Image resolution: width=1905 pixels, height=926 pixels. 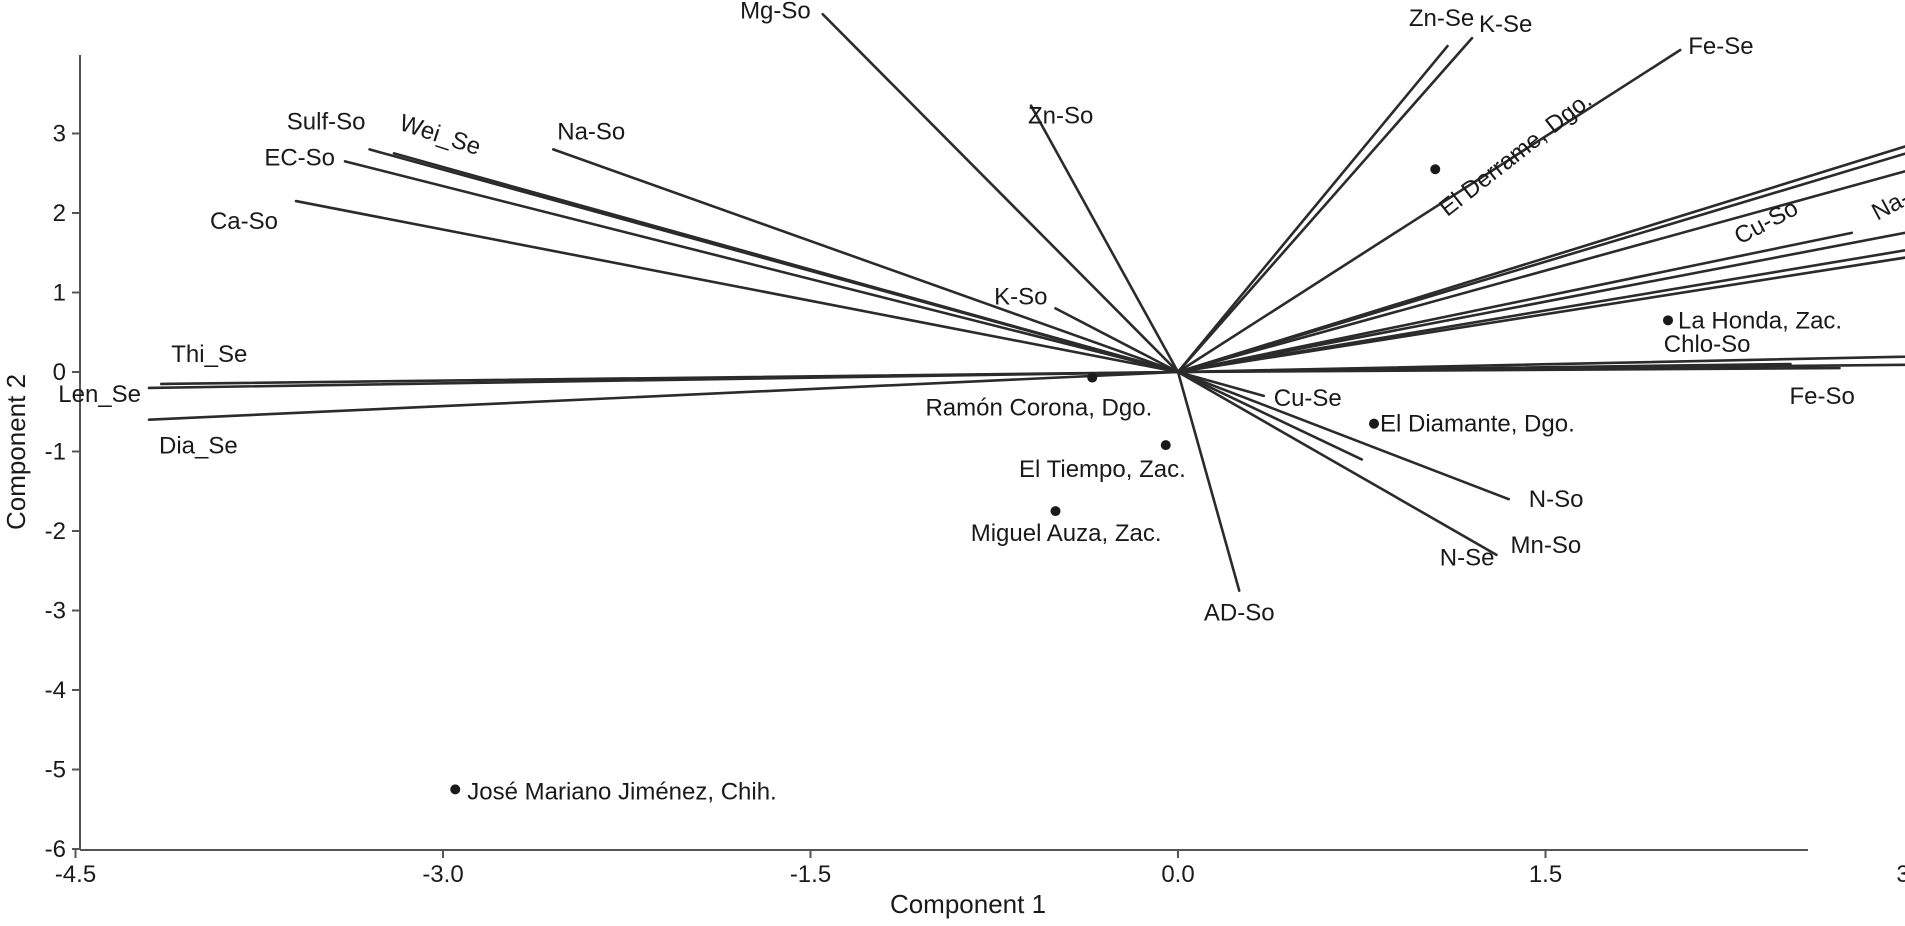 What do you see at coordinates (59, 293) in the screenshot?
I see `y-tick-label: 1` at bounding box center [59, 293].